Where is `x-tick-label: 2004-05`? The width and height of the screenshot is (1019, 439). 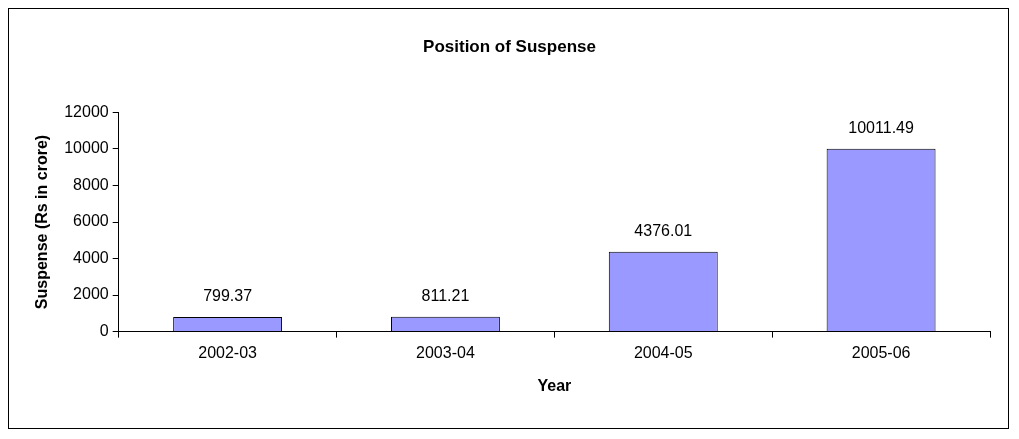 x-tick-label: 2004-05 is located at coordinates (663, 352).